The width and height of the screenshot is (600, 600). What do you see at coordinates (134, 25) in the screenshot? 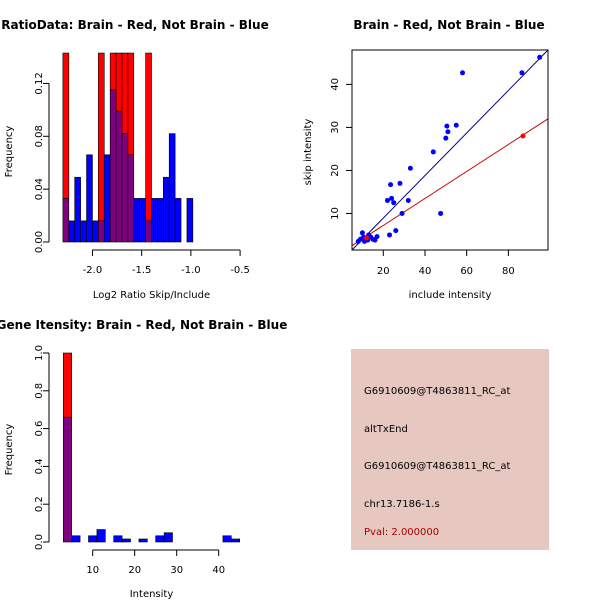
I see `chart-title-0: RatioData: Brain - Red, Not Brain - Blue` at bounding box center [134, 25].